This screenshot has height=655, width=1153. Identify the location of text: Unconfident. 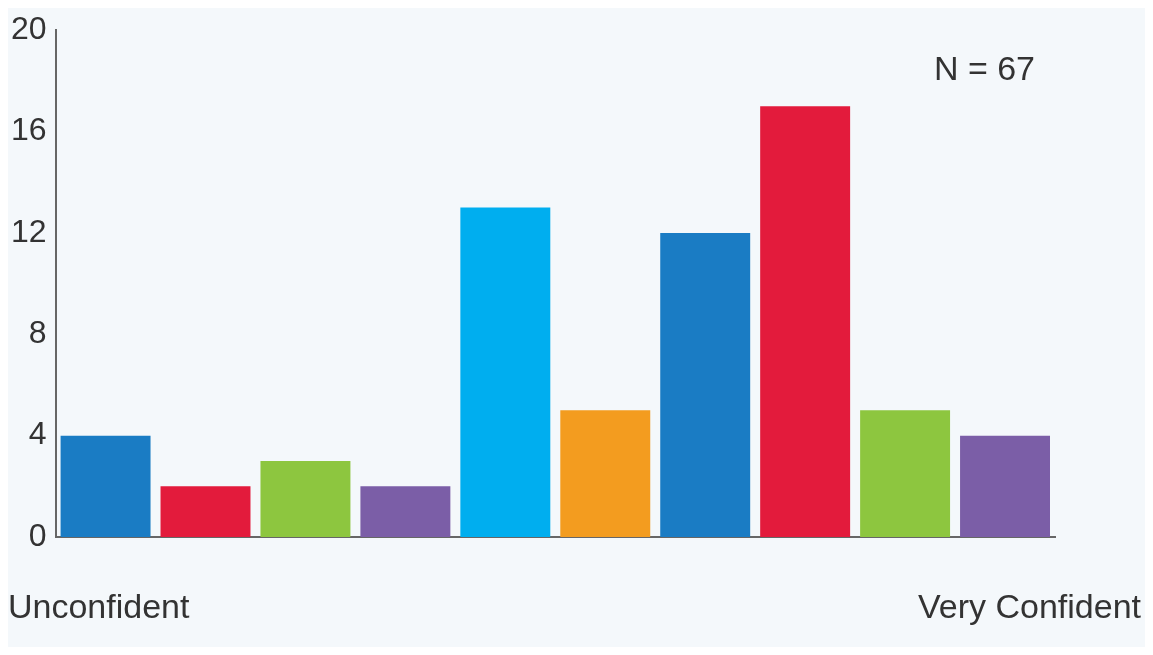
(99, 606).